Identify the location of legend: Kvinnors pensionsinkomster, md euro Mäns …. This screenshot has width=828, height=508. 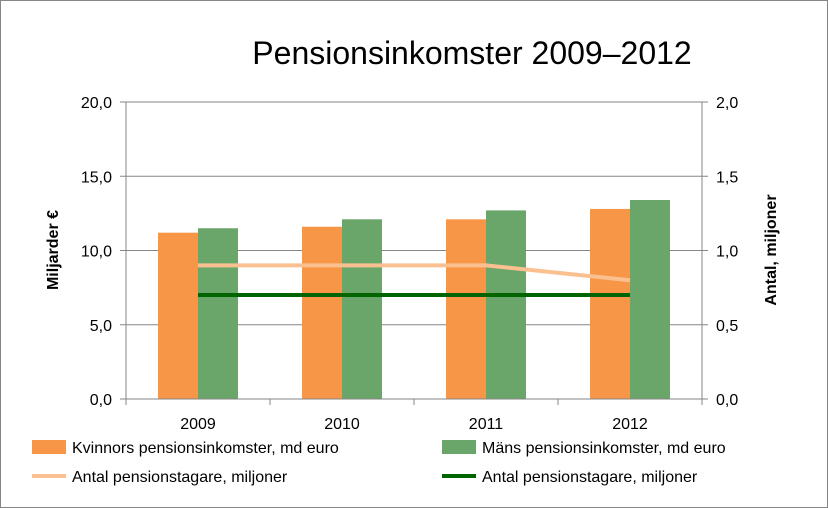
(379, 463).